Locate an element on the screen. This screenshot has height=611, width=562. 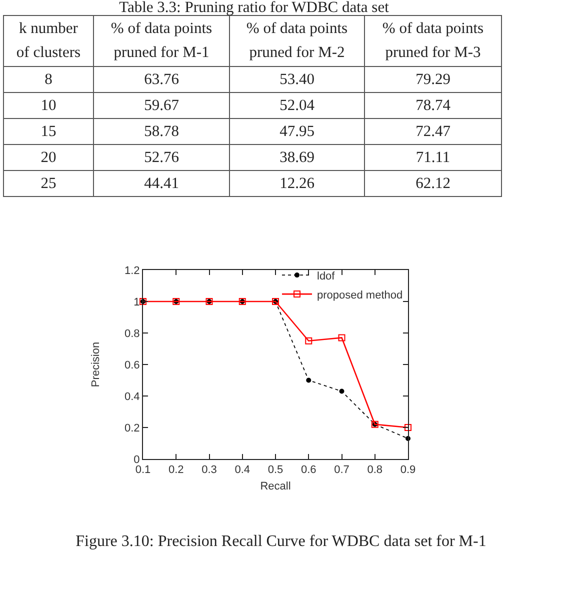
x-tick-label: 0.7 is located at coordinates (342, 470).